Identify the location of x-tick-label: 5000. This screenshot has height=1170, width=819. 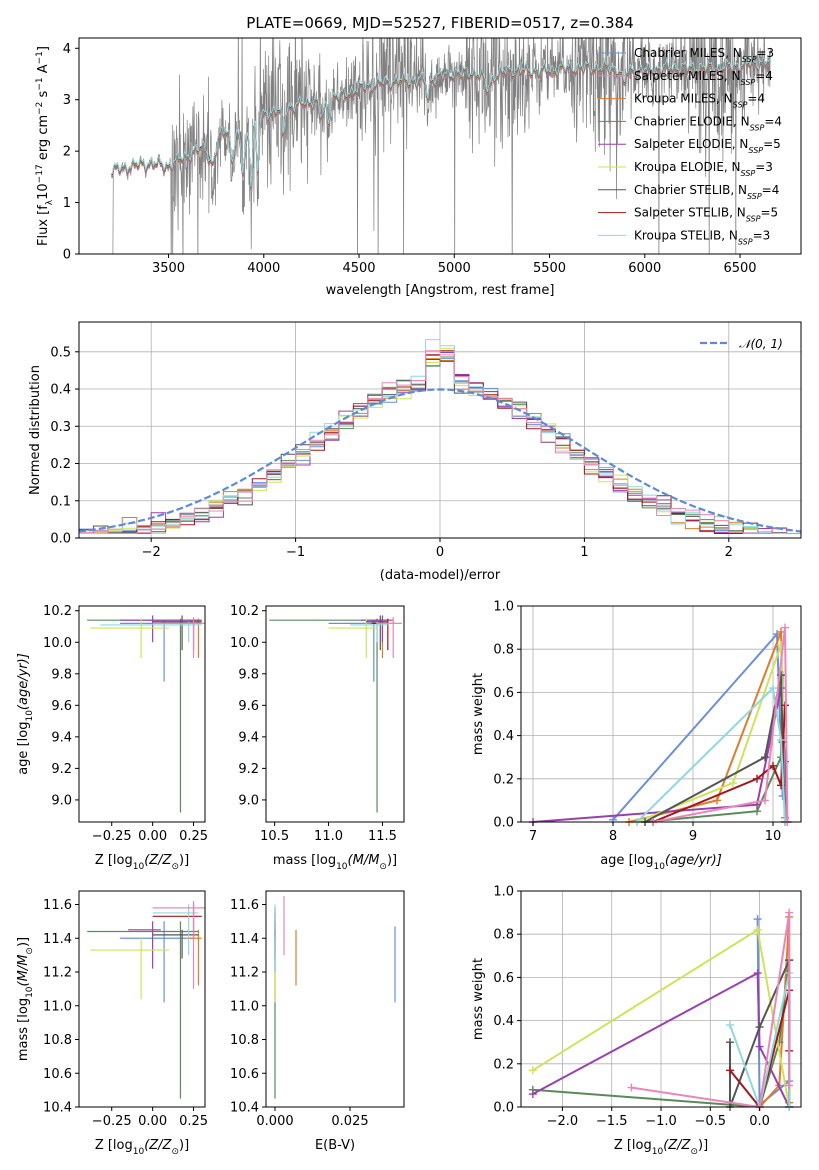
(454, 268).